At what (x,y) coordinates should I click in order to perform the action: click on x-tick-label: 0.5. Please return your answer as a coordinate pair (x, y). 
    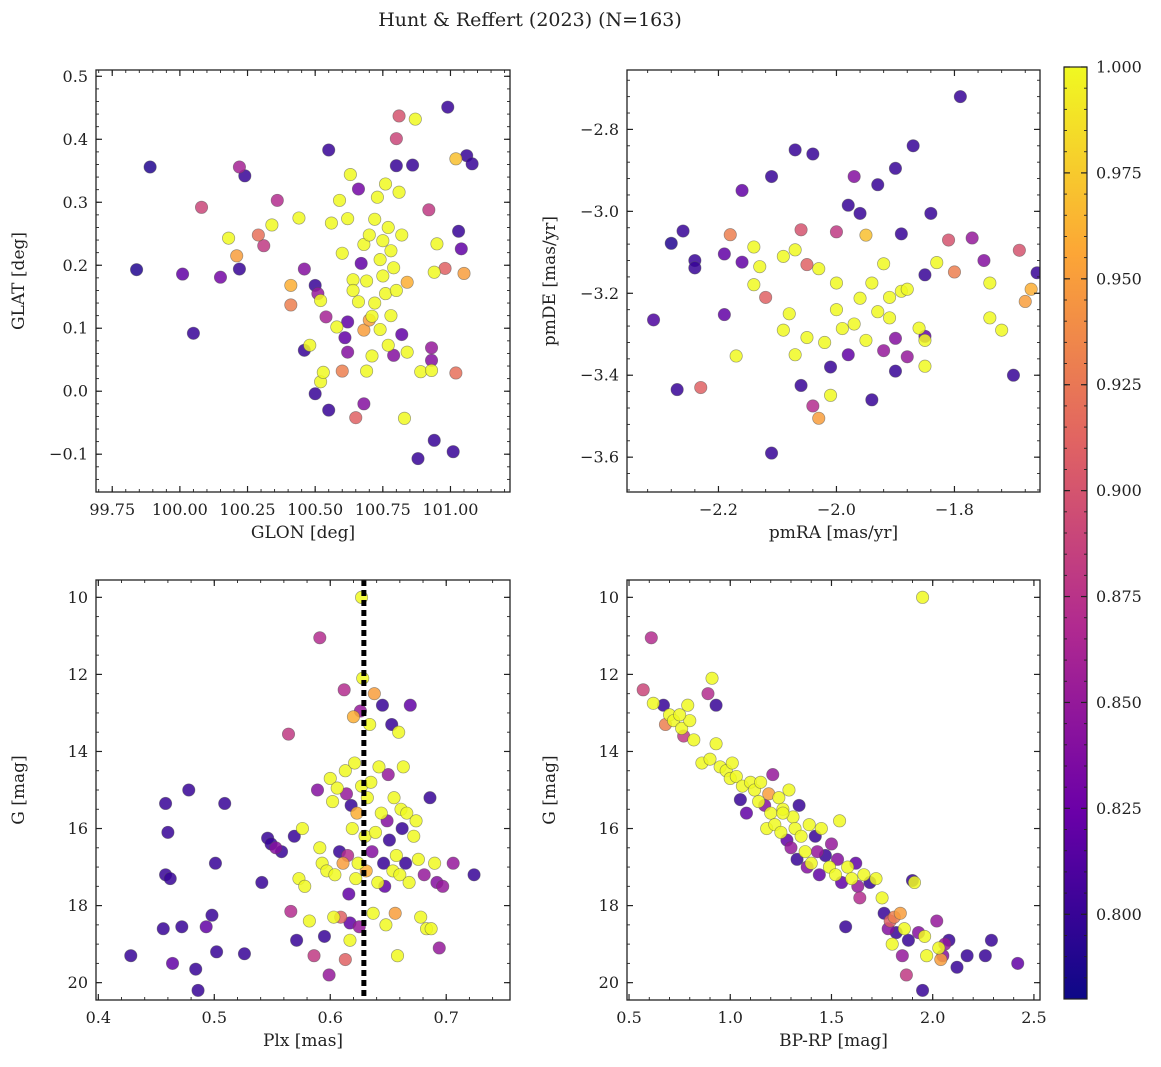
    Looking at the image, I should click on (628, 1017).